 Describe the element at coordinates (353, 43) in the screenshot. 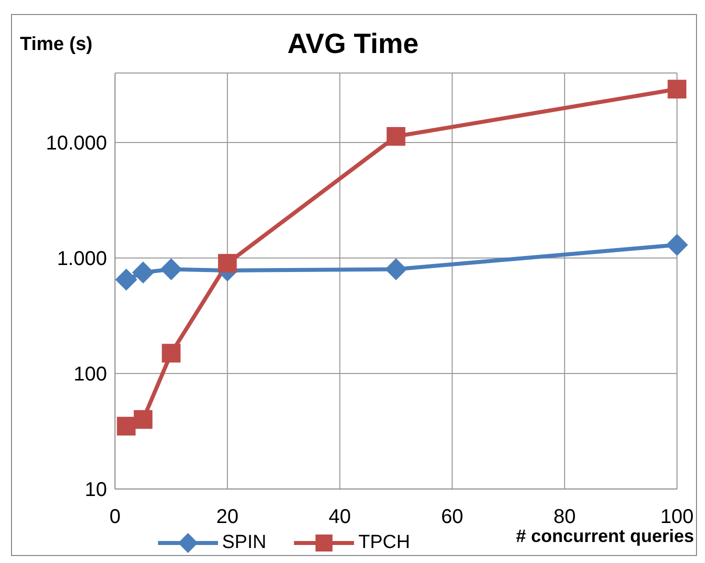

I see `chart-title: AVG Time` at that location.